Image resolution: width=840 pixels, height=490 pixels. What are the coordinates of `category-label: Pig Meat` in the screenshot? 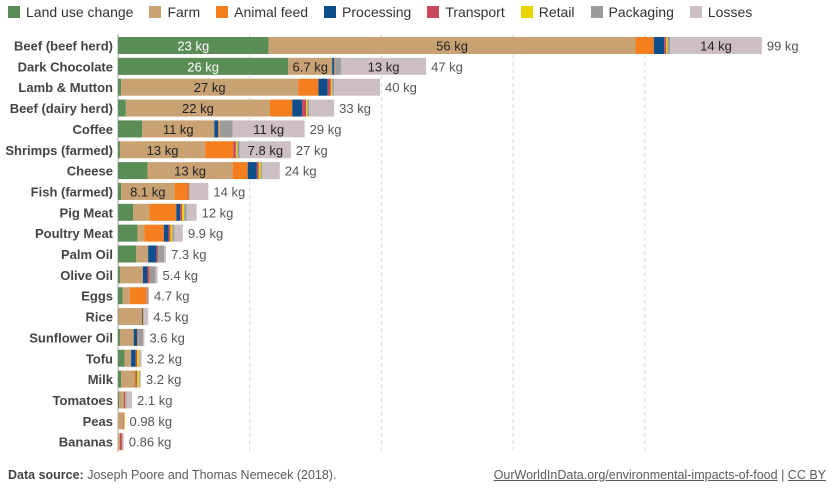 It's located at (87, 212).